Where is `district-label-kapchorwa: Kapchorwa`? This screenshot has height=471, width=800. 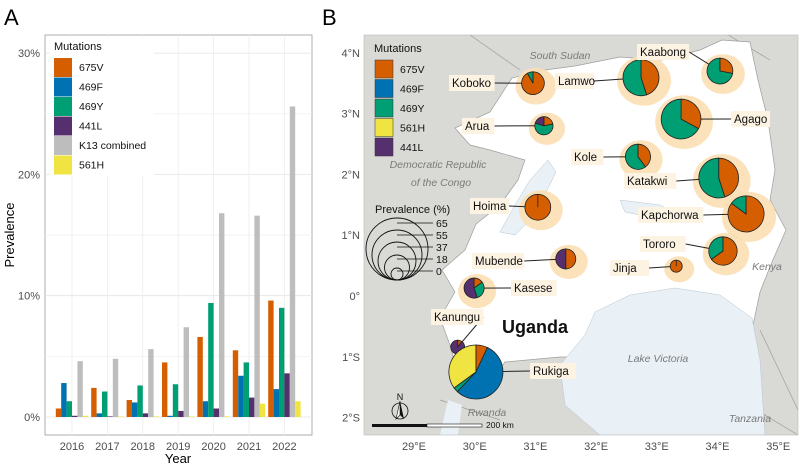 district-label-kapchorwa: Kapchorwa is located at coordinates (670, 215).